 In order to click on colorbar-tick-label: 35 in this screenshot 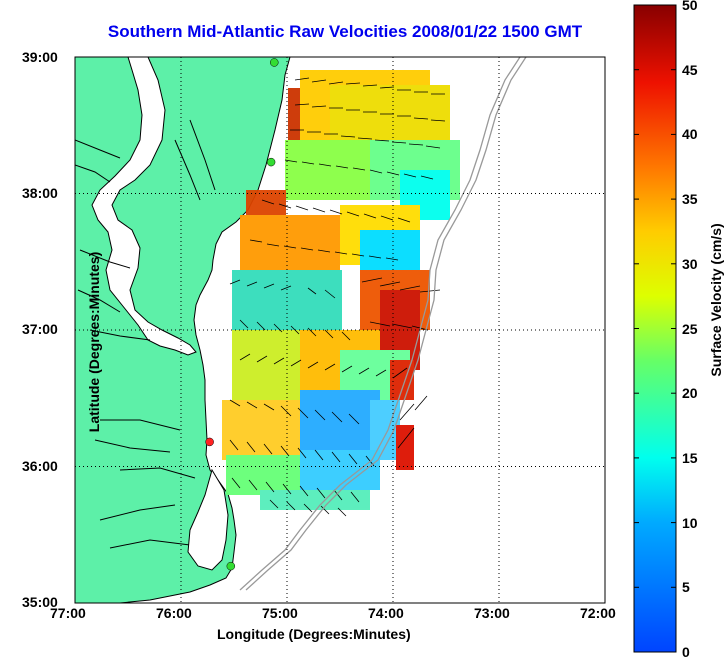, I will do `click(690, 199)`.